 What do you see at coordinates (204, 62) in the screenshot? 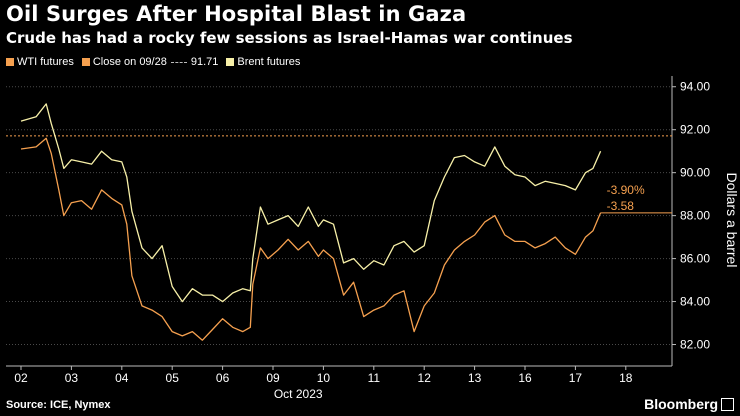
I see `legend-close-value: 91.71` at bounding box center [204, 62].